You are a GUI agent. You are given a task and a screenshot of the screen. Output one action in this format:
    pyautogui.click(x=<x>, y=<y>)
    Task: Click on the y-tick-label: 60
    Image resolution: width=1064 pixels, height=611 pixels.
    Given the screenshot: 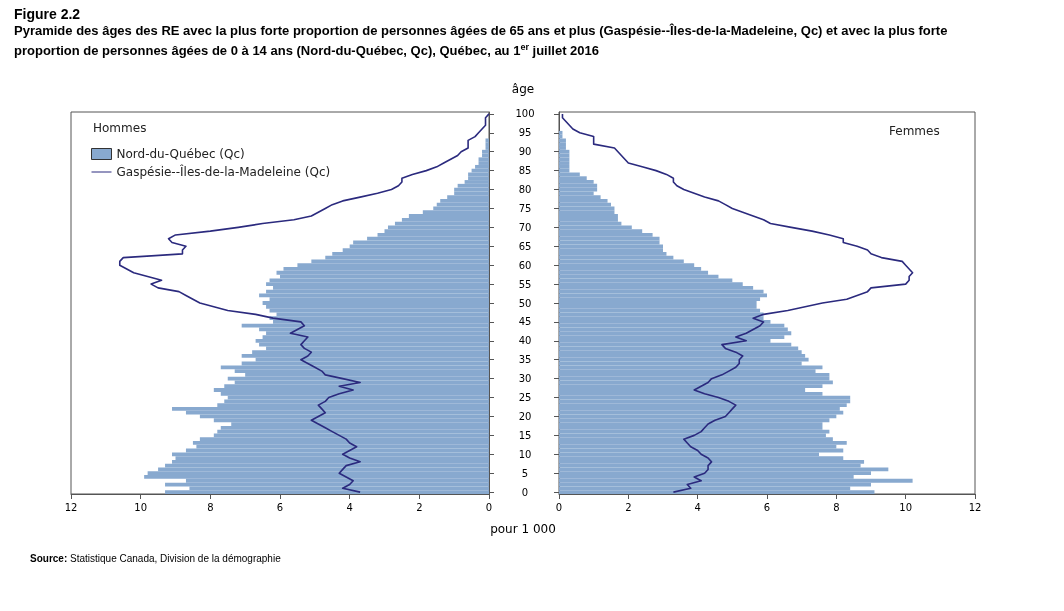 What is the action you would take?
    pyautogui.click(x=525, y=265)
    